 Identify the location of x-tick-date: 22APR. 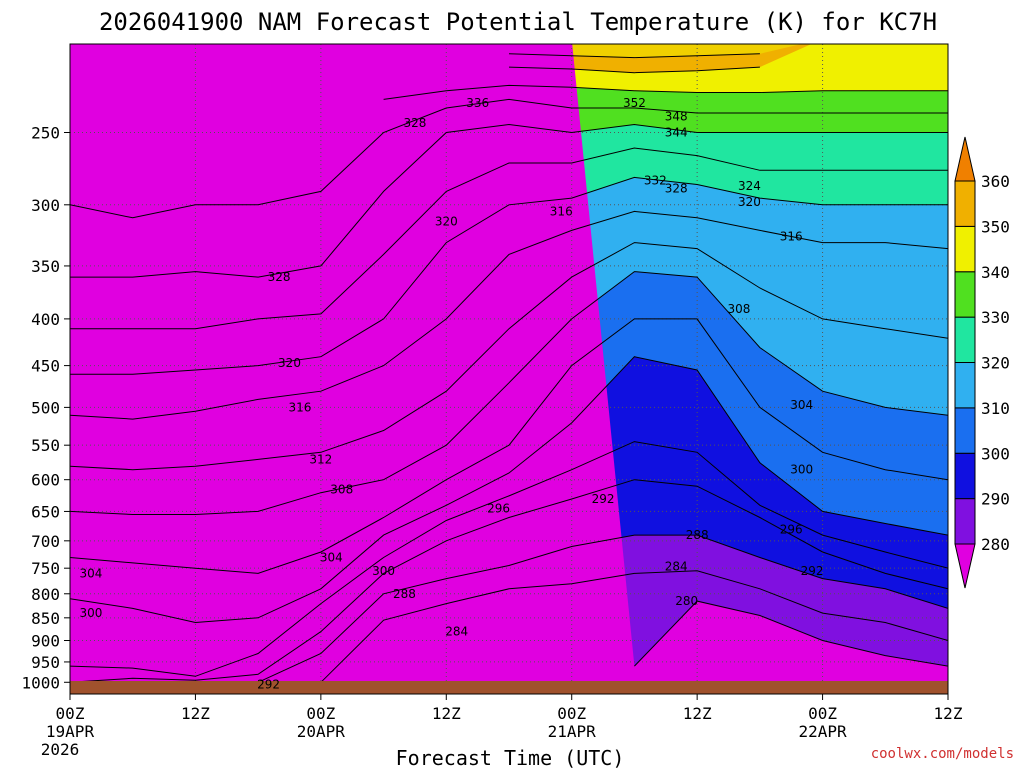
(822, 731).